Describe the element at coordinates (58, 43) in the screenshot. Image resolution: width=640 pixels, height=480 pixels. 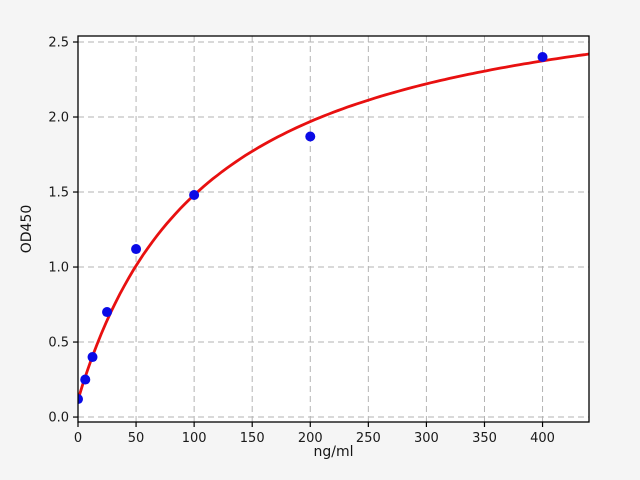
I see `y-tick-label: 2.5` at that location.